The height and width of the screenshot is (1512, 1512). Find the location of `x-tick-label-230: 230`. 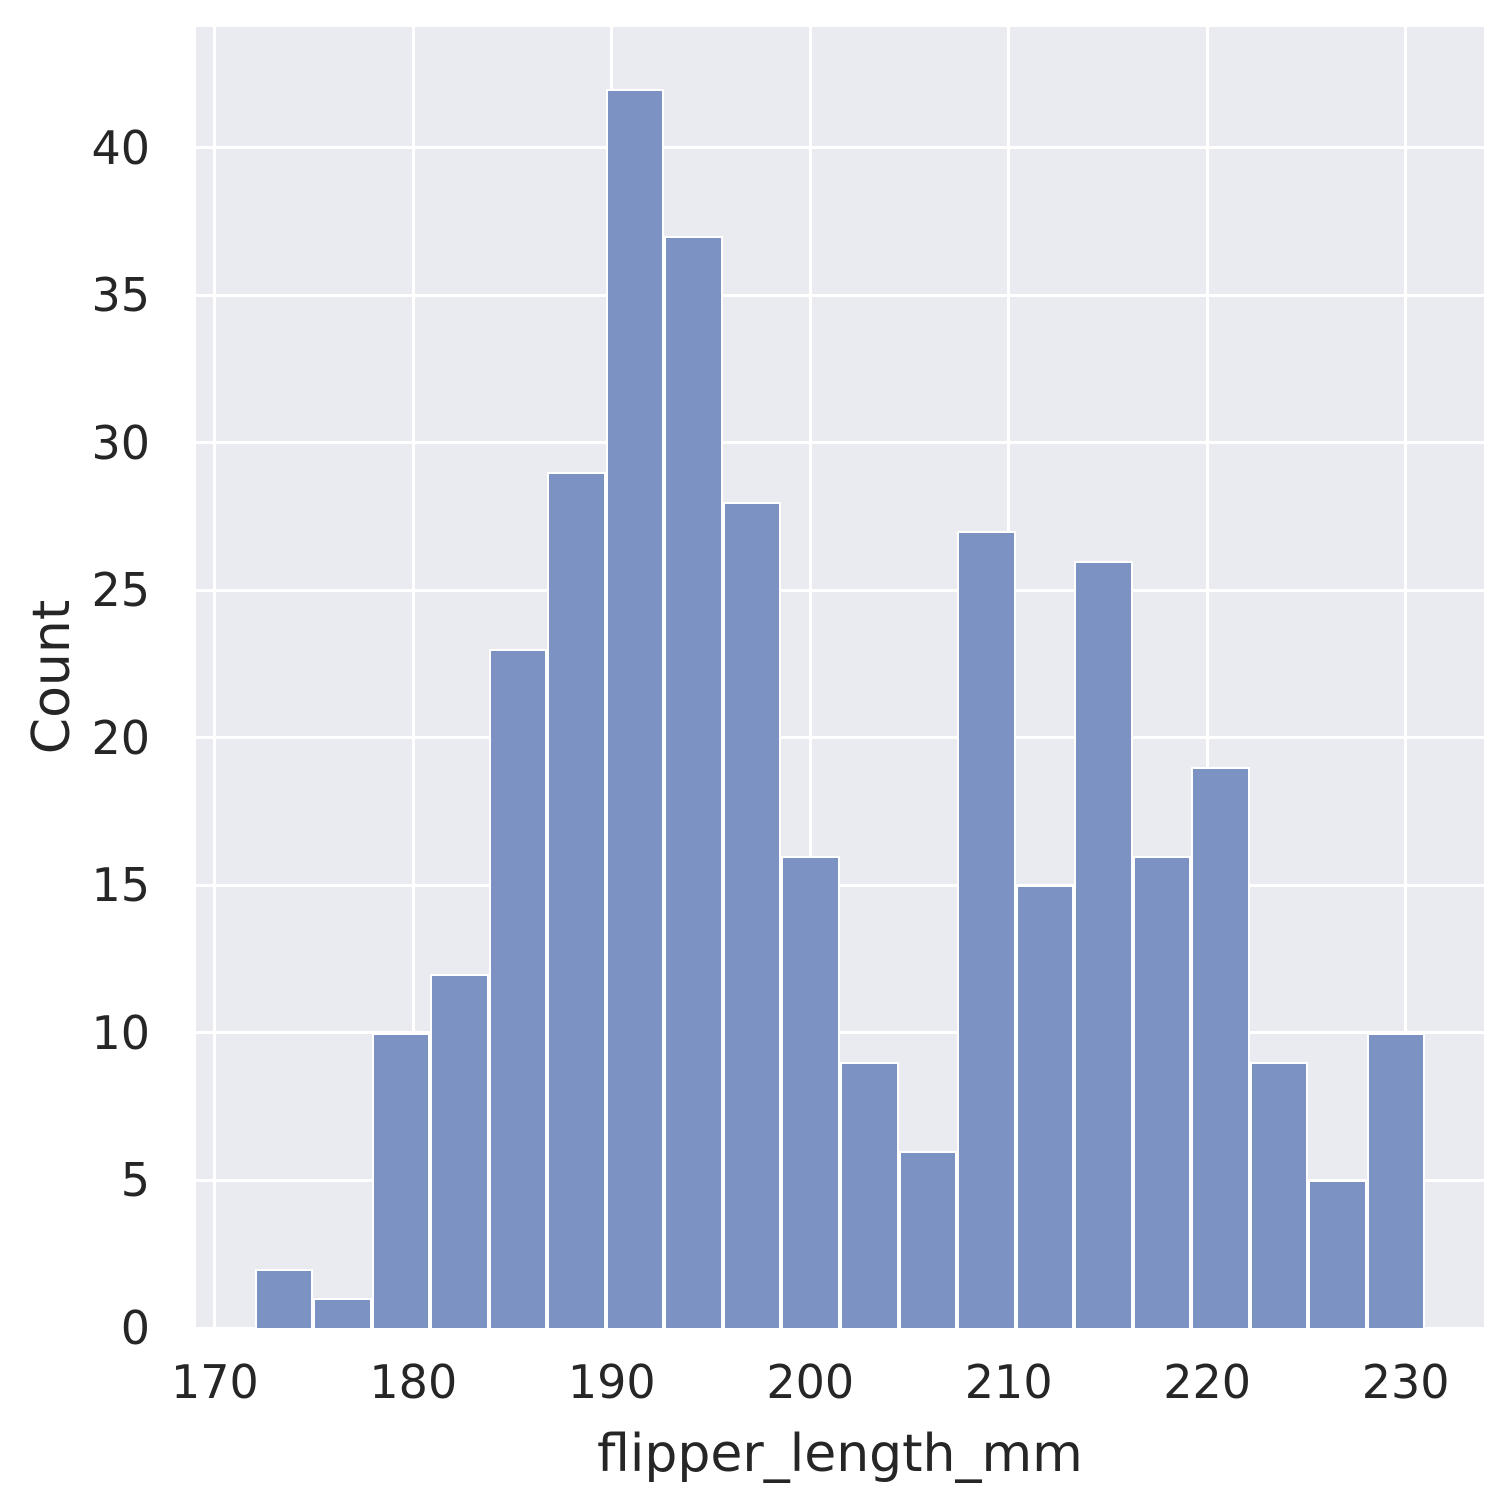

x-tick-label-230: 230 is located at coordinates (1405, 1382).